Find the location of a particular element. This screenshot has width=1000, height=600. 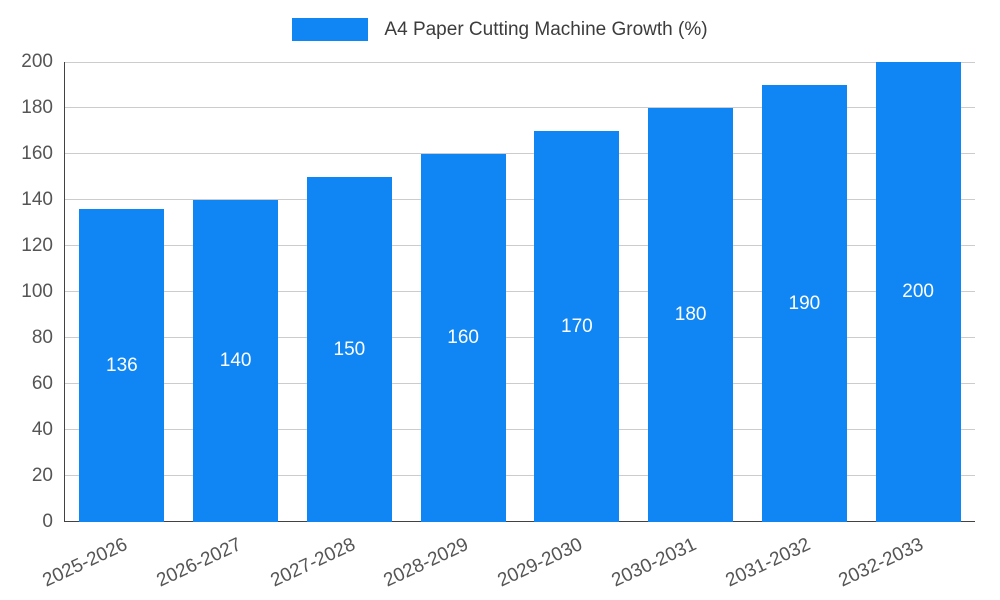

chart-title: A4 Paper Cutting Machine Growth (%) is located at coordinates (546, 29).